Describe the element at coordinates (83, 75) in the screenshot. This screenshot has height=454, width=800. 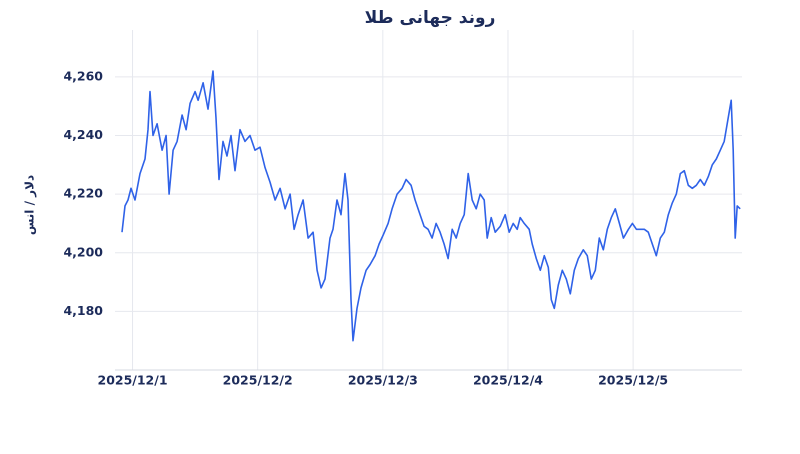
I see `y-tick-label: 4,260` at that location.